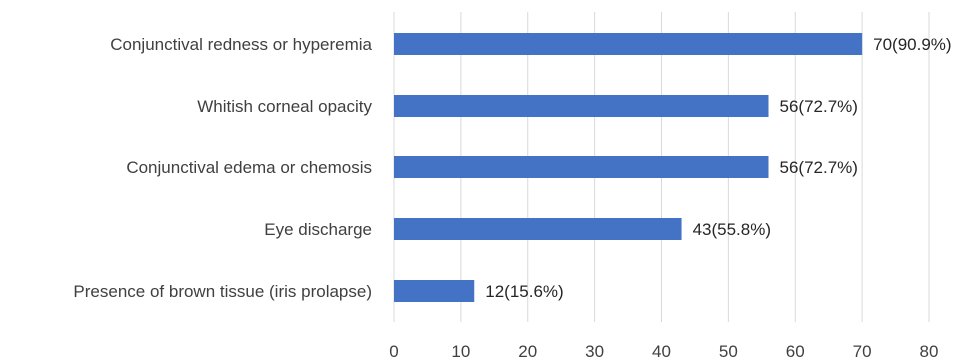 This screenshot has height=360, width=972. Describe the element at coordinates (728, 351) in the screenshot. I see `x-tick-label-50: 50` at that location.